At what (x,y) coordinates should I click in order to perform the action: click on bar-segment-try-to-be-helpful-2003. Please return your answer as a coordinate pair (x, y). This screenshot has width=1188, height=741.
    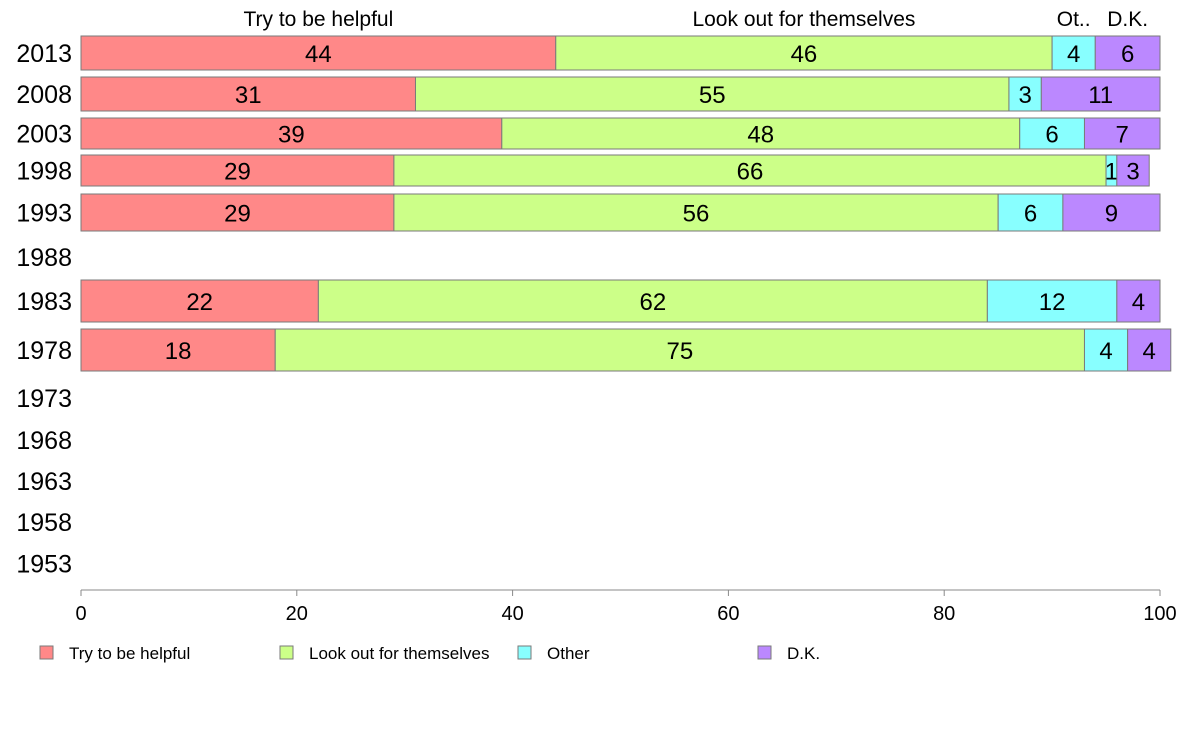
    Looking at the image, I should click on (291, 133).